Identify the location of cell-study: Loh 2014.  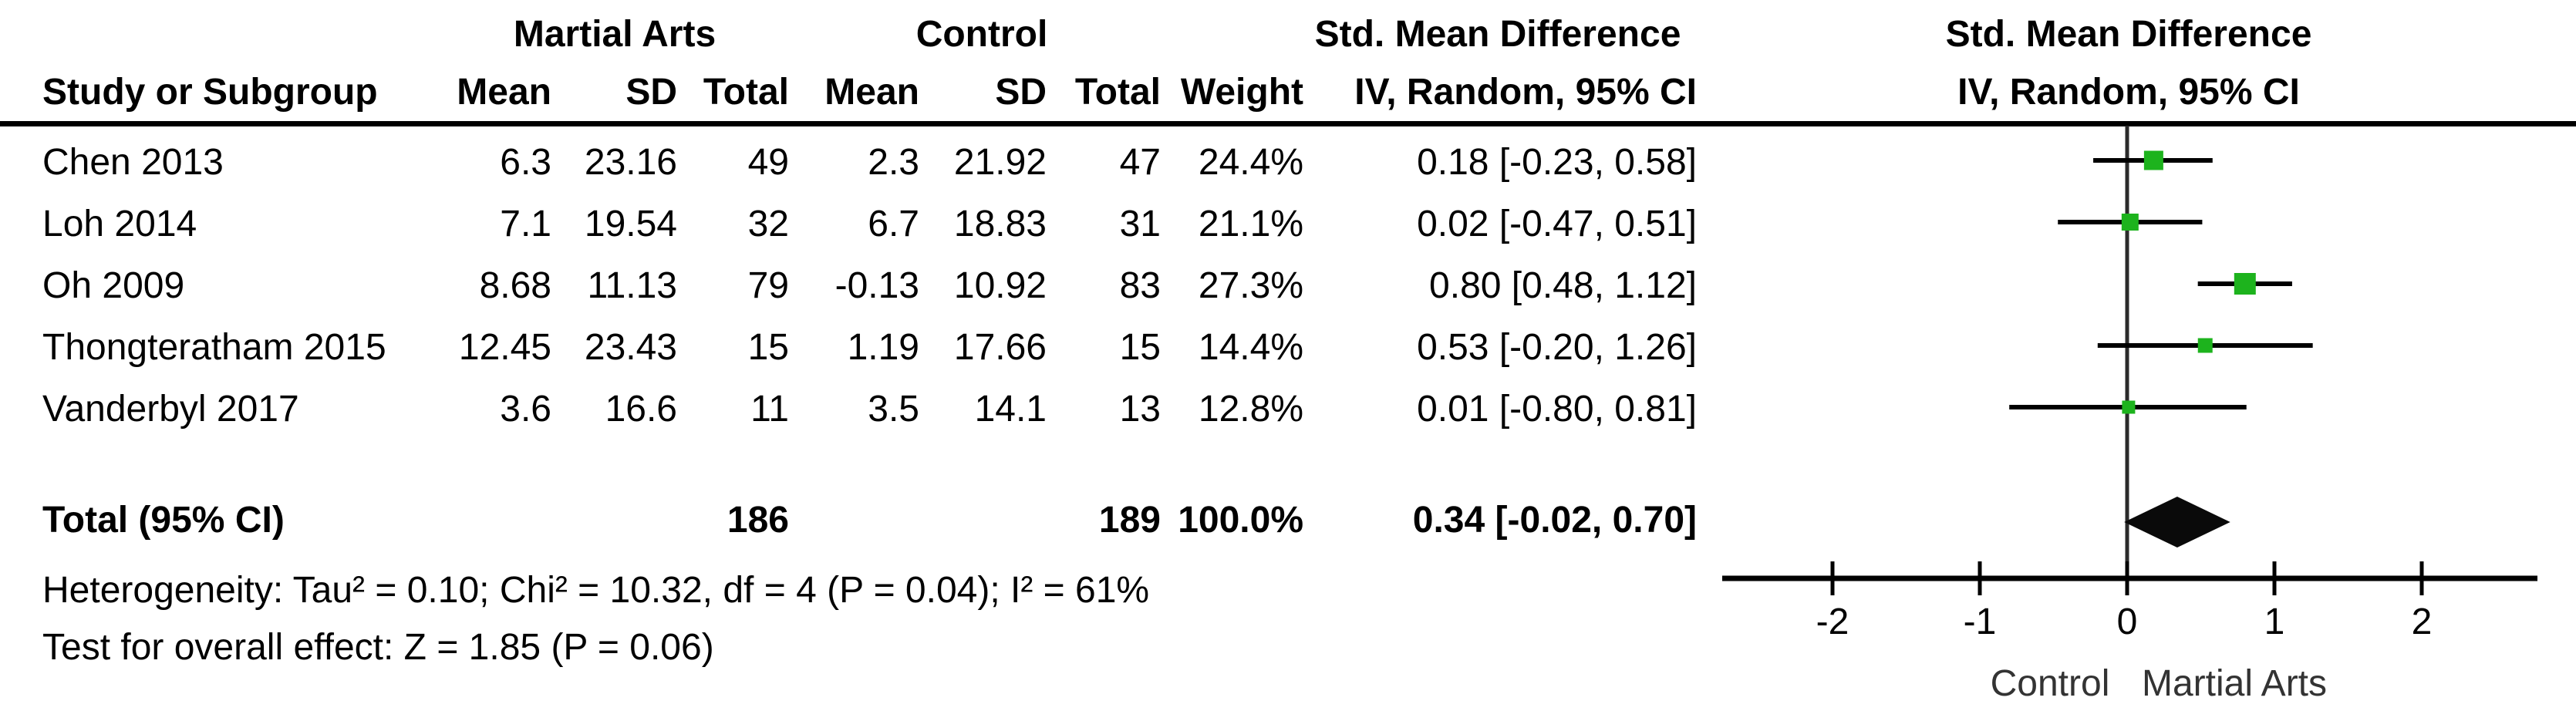
(119, 224).